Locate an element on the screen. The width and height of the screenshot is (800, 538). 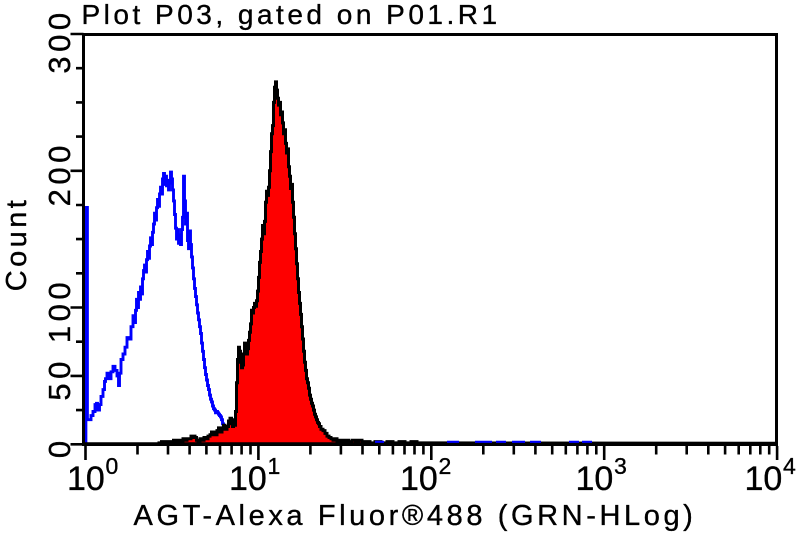
svg-text: 50 is located at coordinates (59, 378).